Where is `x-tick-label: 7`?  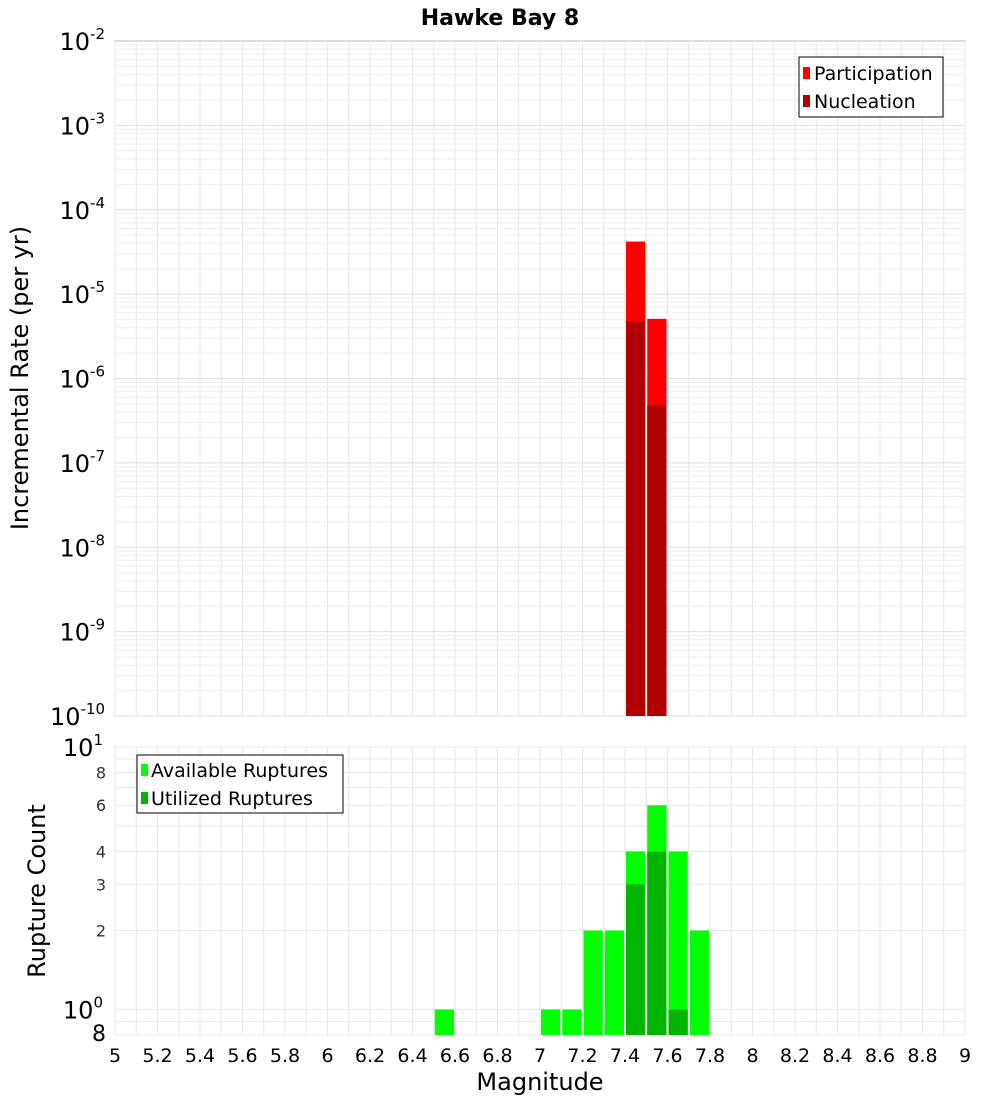 x-tick-label: 7 is located at coordinates (540, 1056).